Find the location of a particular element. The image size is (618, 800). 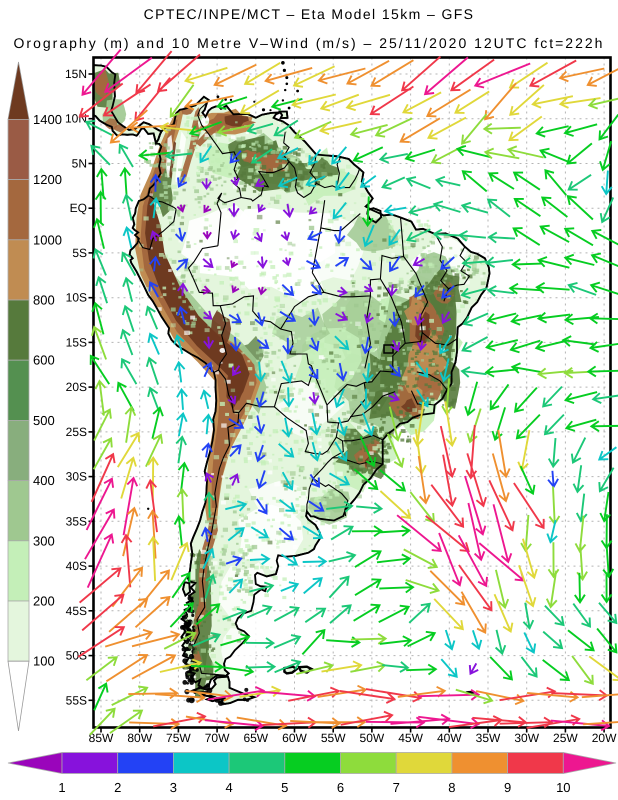

svg-text: 5N is located at coordinates (79, 164).